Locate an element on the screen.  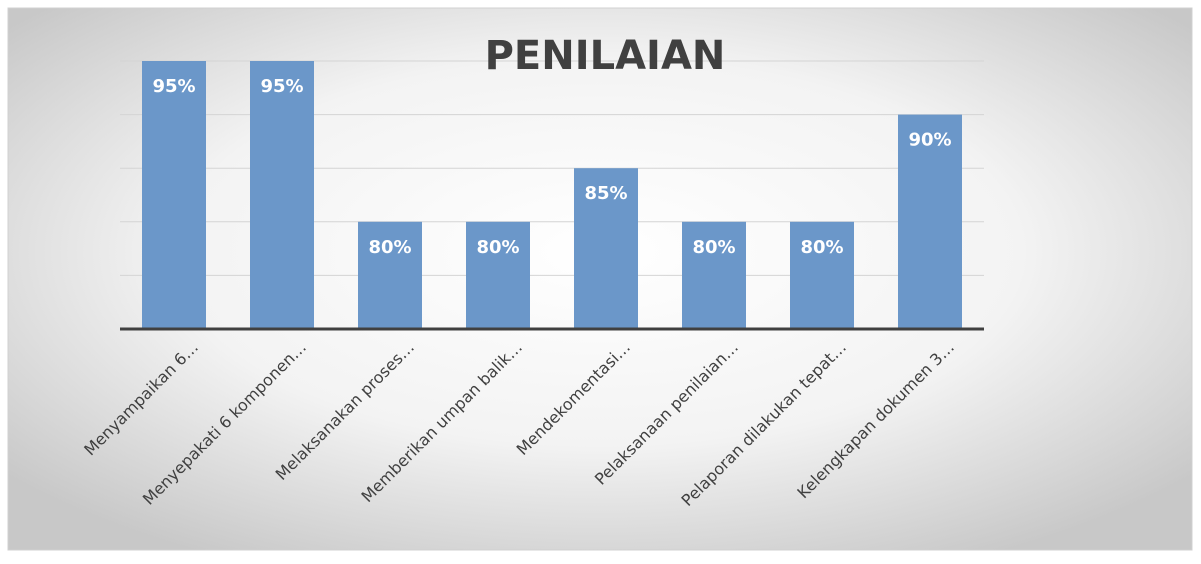
chart-title: PENILAIAN is located at coordinates (605, 56).